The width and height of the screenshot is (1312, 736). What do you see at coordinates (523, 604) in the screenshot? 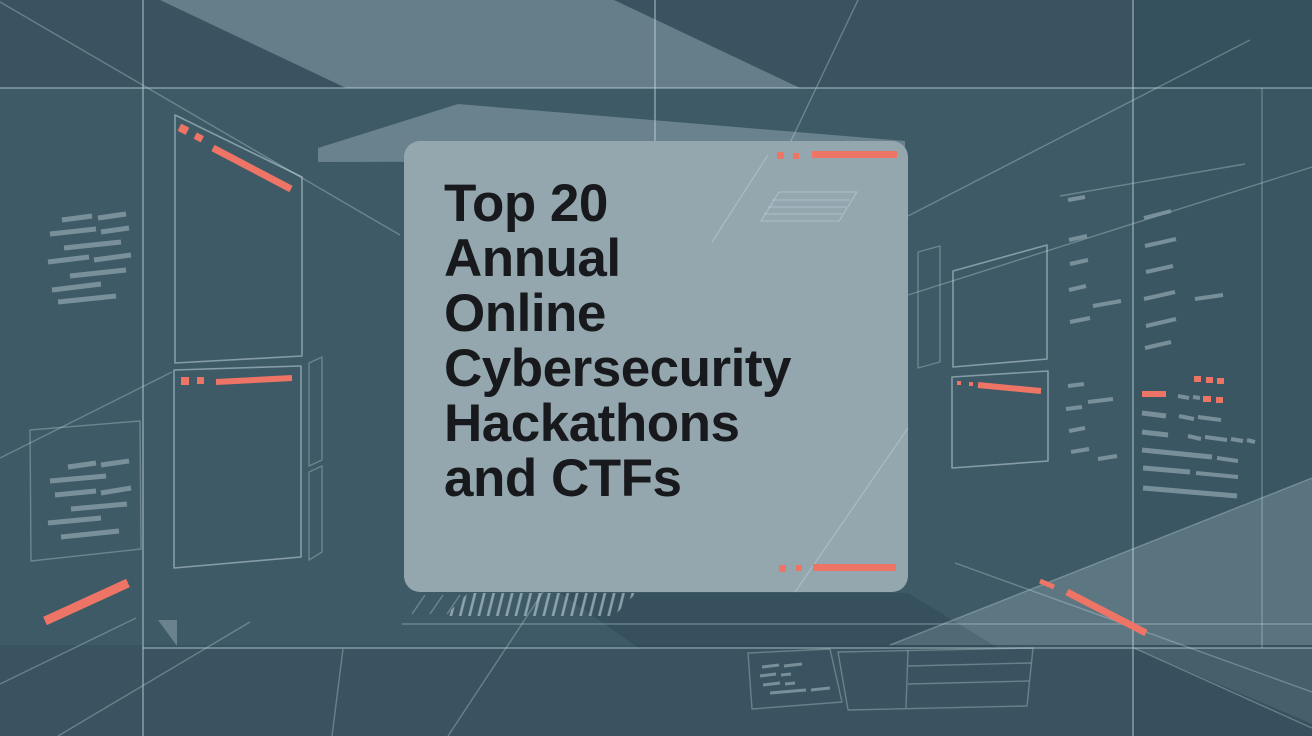
I see `floor-hatch` at bounding box center [523, 604].